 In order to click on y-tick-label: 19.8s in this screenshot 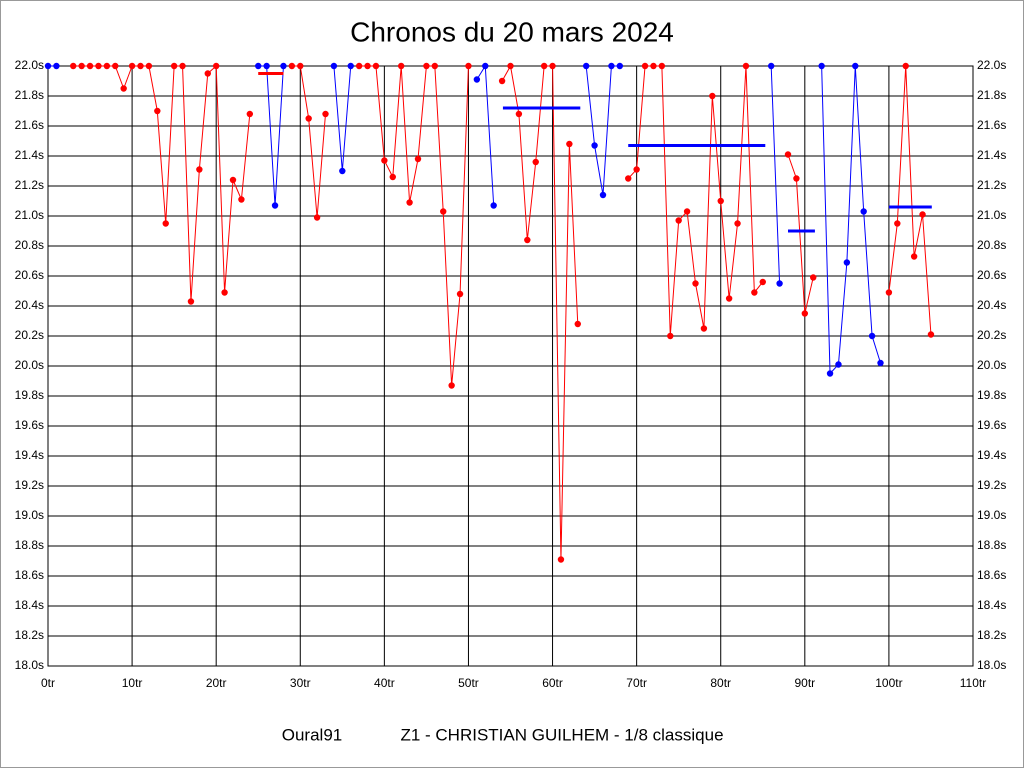, I will do `click(29, 395)`.